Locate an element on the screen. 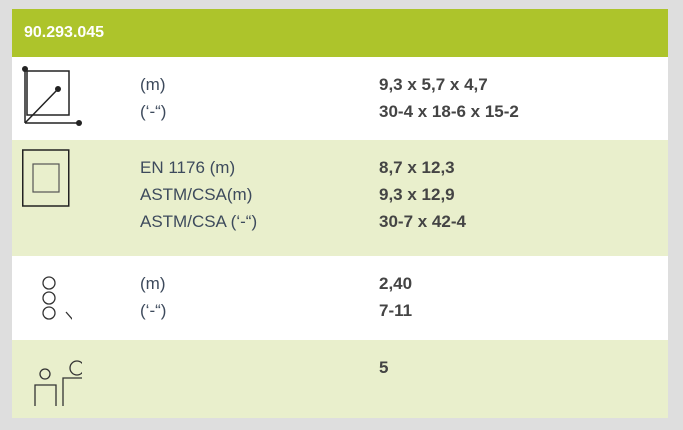 This screenshot has height=430, width=683. dimensions-icon is located at coordinates (52, 96).